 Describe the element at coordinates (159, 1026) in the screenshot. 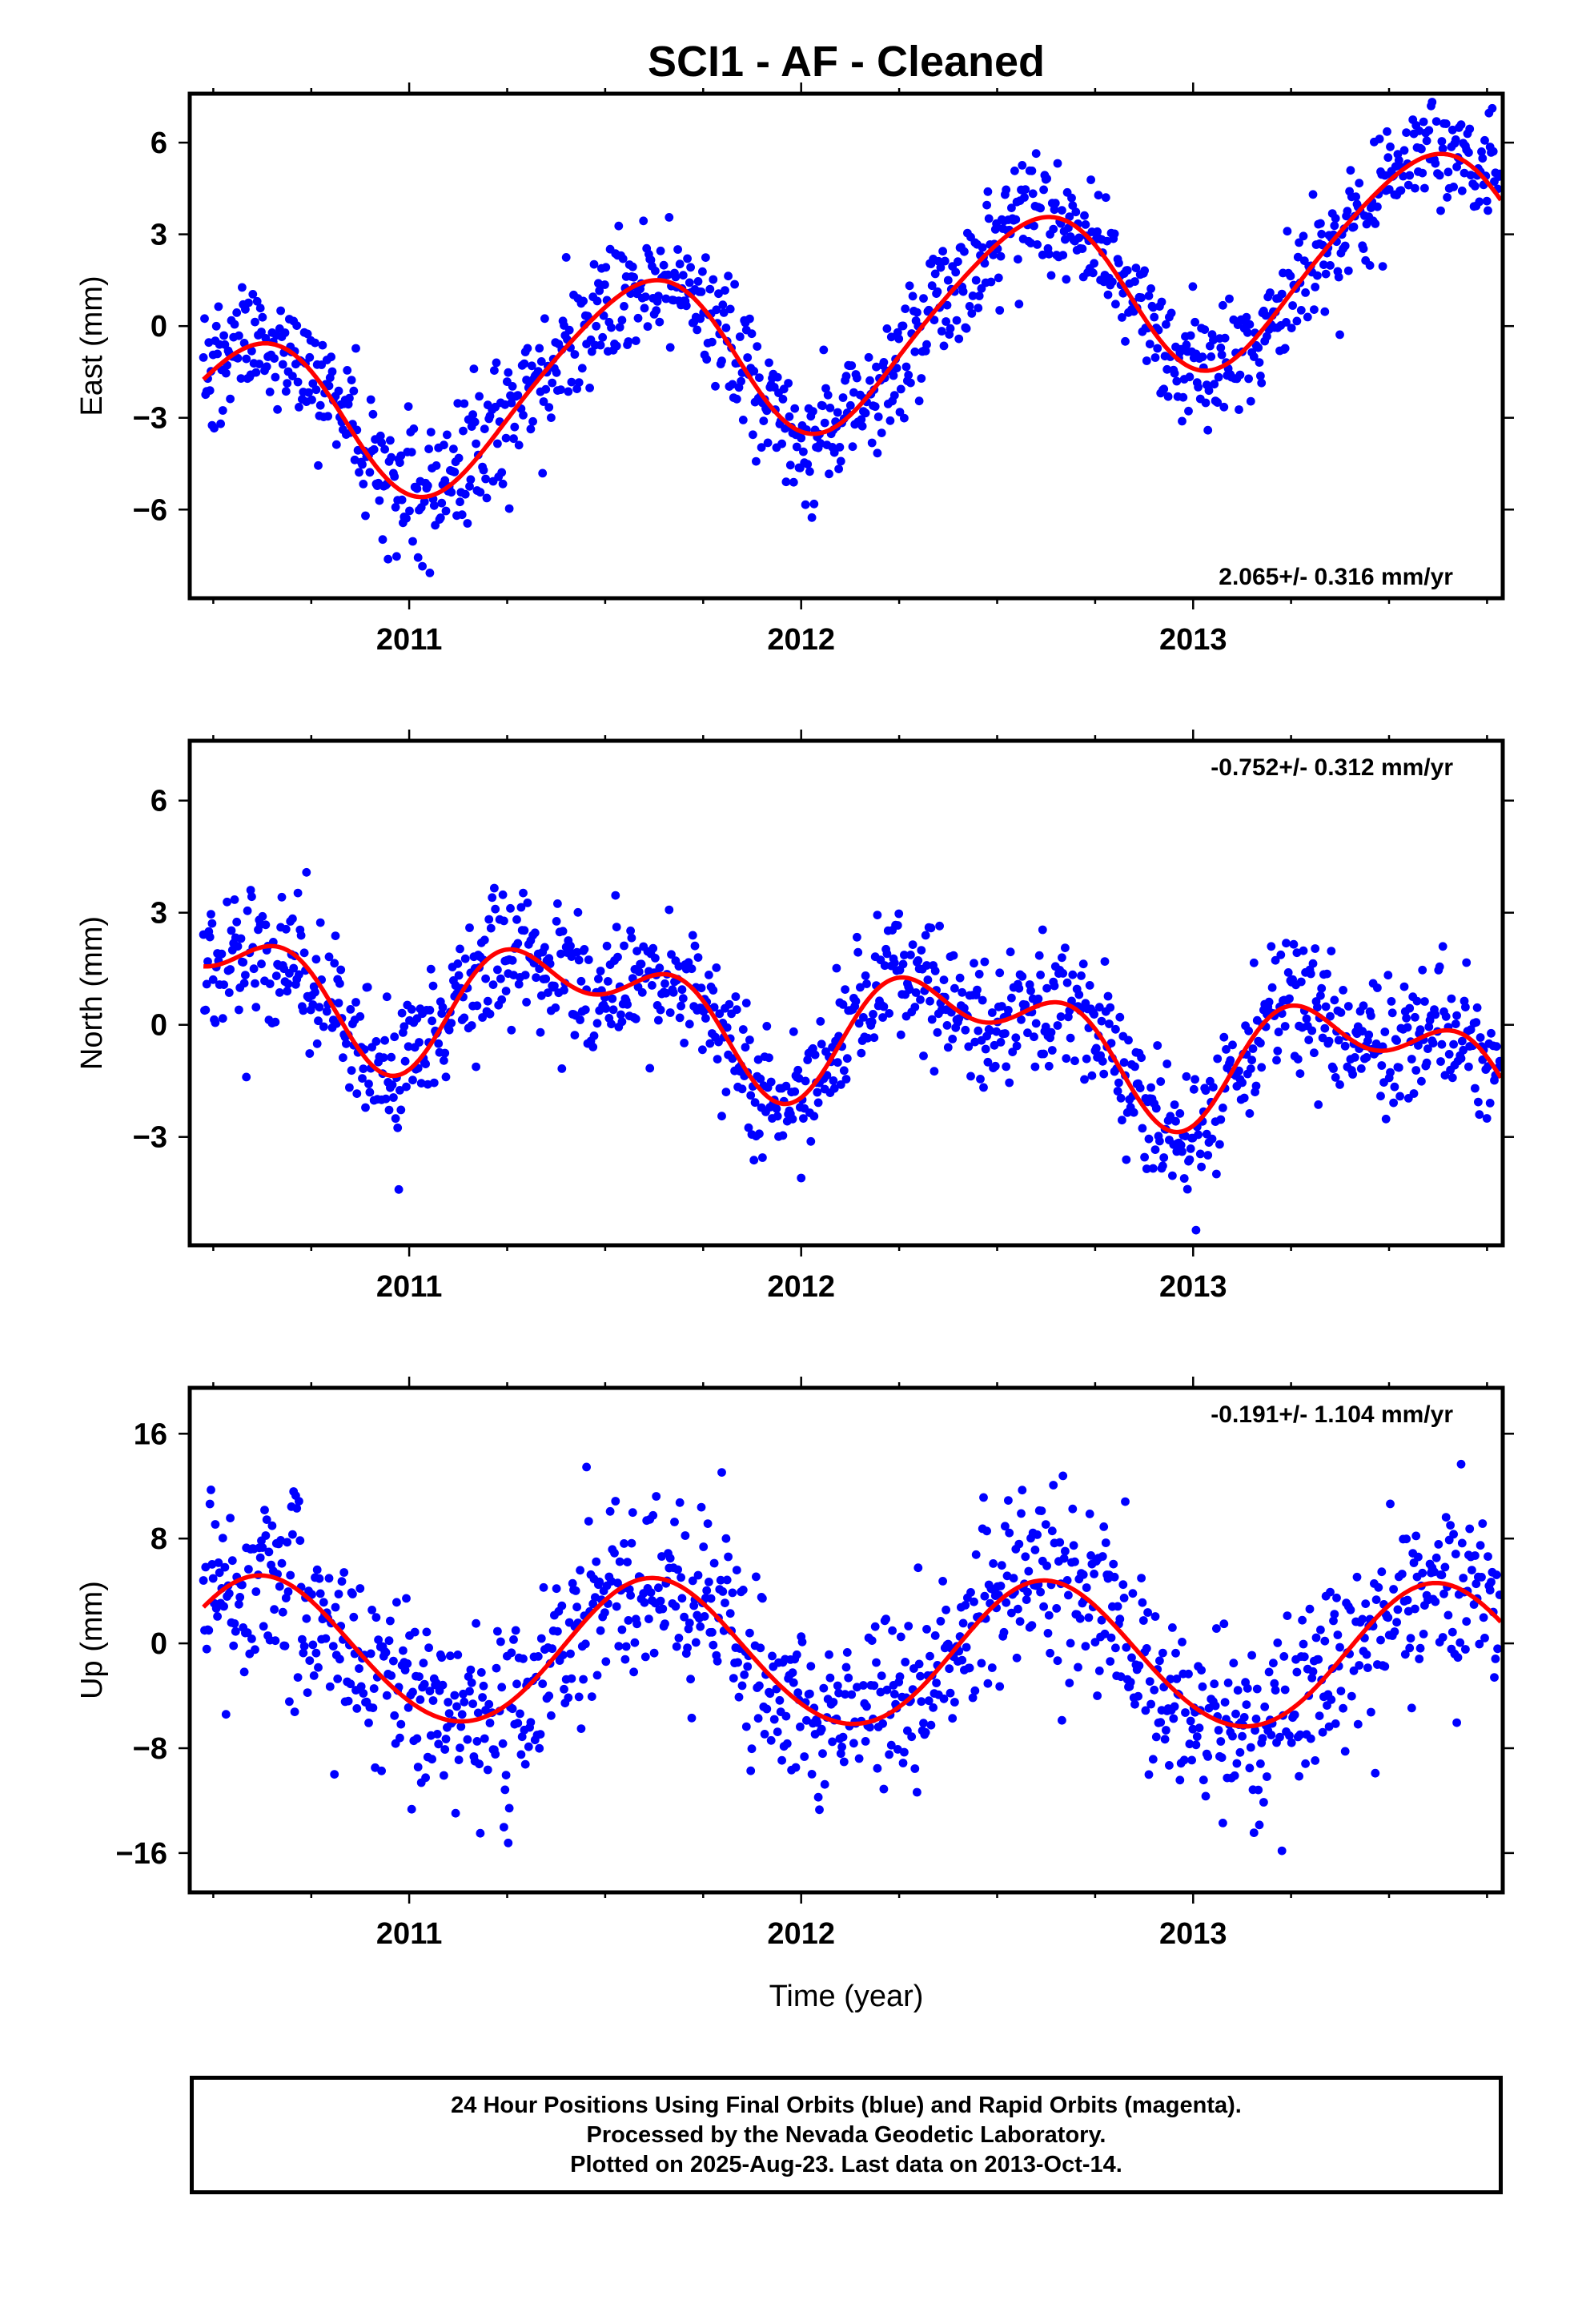

I see `y-tick-label: 0` at that location.